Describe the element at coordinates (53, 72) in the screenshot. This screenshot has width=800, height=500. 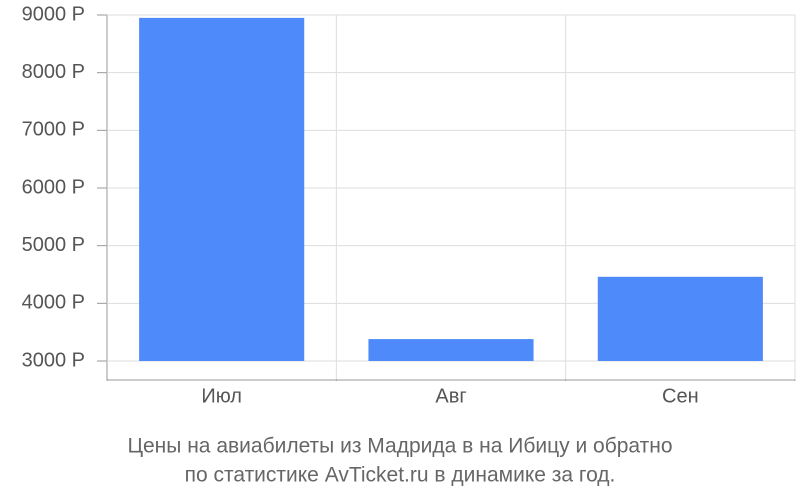
I see `y-tick-label: 8000 Р` at that location.